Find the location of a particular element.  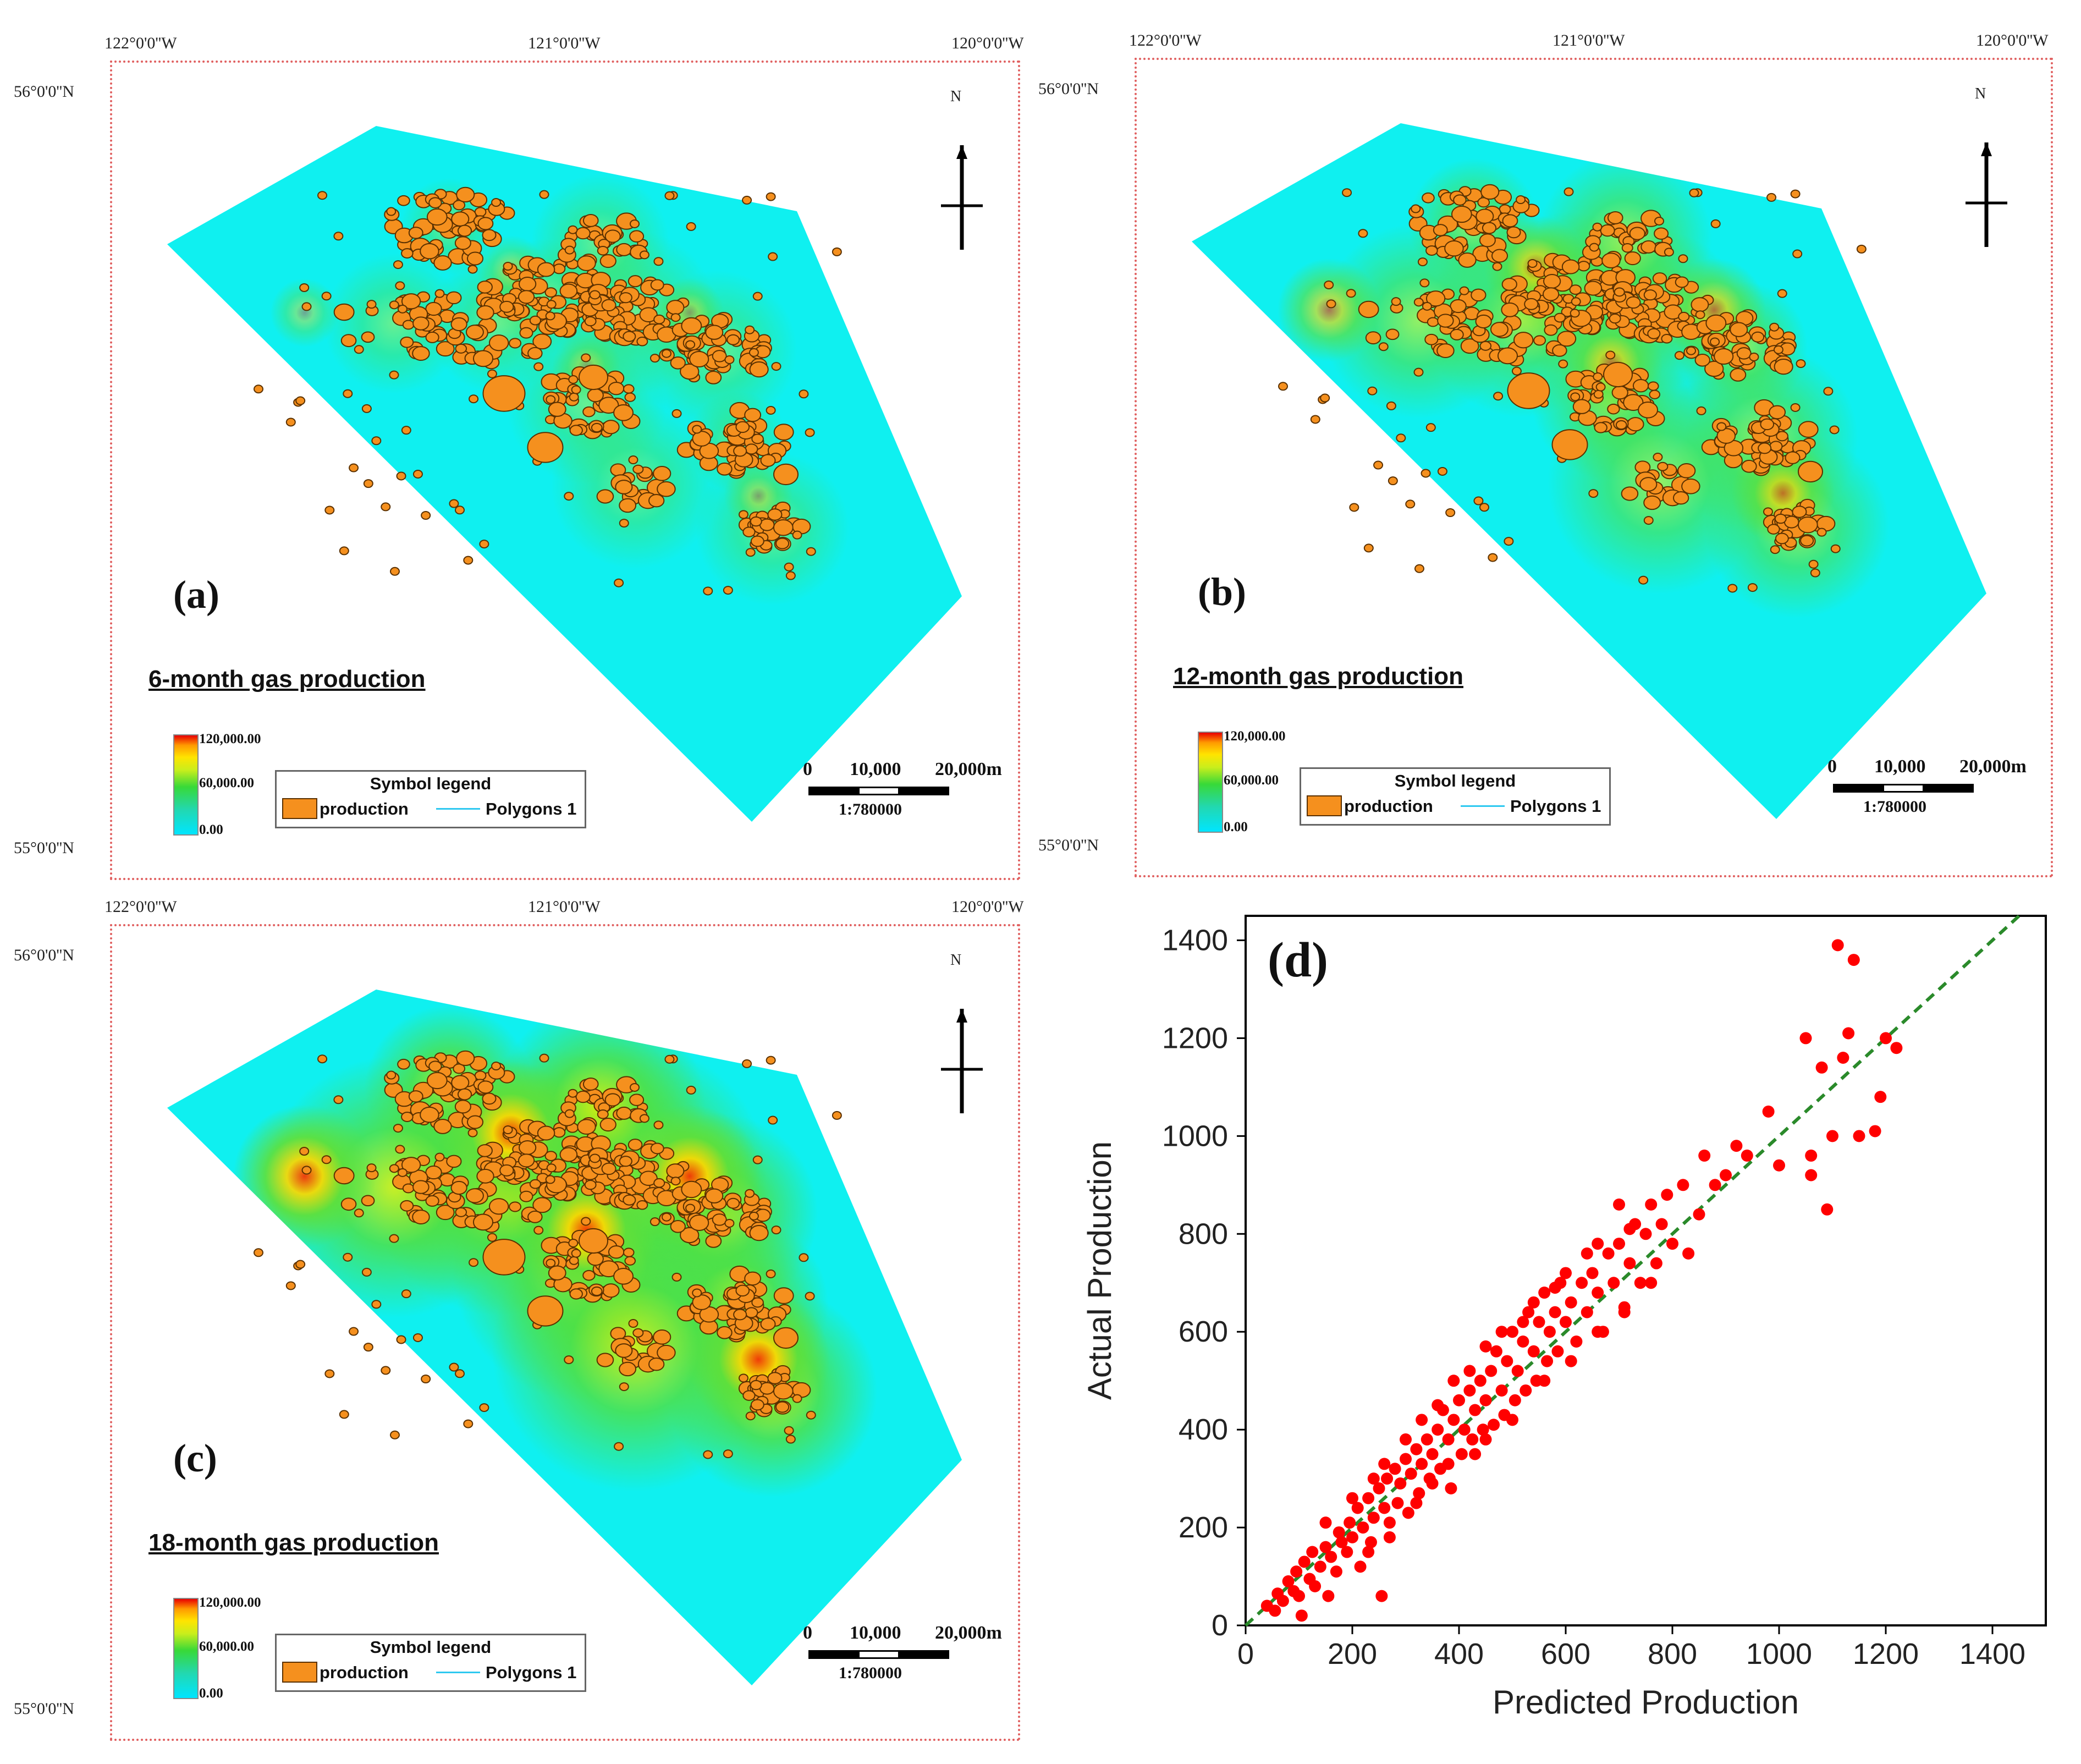

colorbar-mid-label: 60,000.00 is located at coordinates (1251, 780).